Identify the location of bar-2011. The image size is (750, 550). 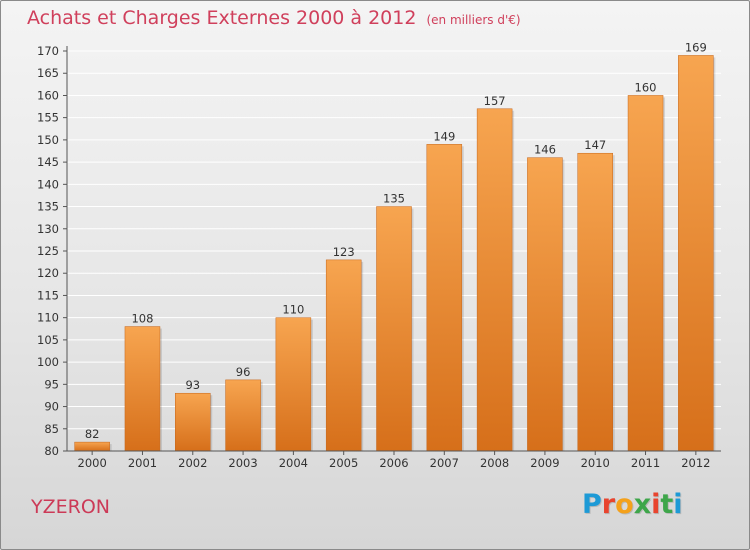
(645, 273).